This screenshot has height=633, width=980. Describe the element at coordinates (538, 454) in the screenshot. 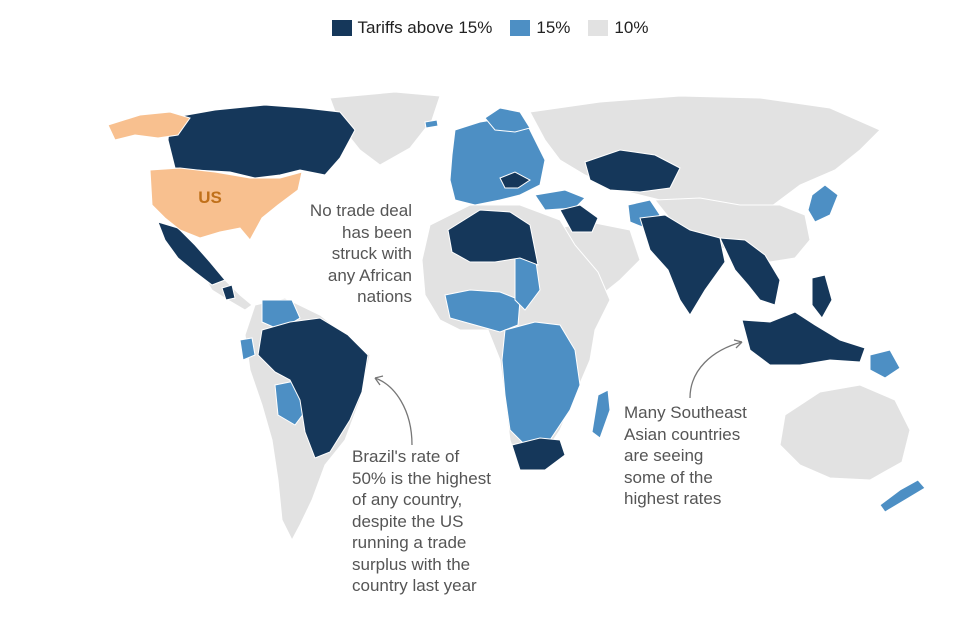

I see `south-africa` at that location.